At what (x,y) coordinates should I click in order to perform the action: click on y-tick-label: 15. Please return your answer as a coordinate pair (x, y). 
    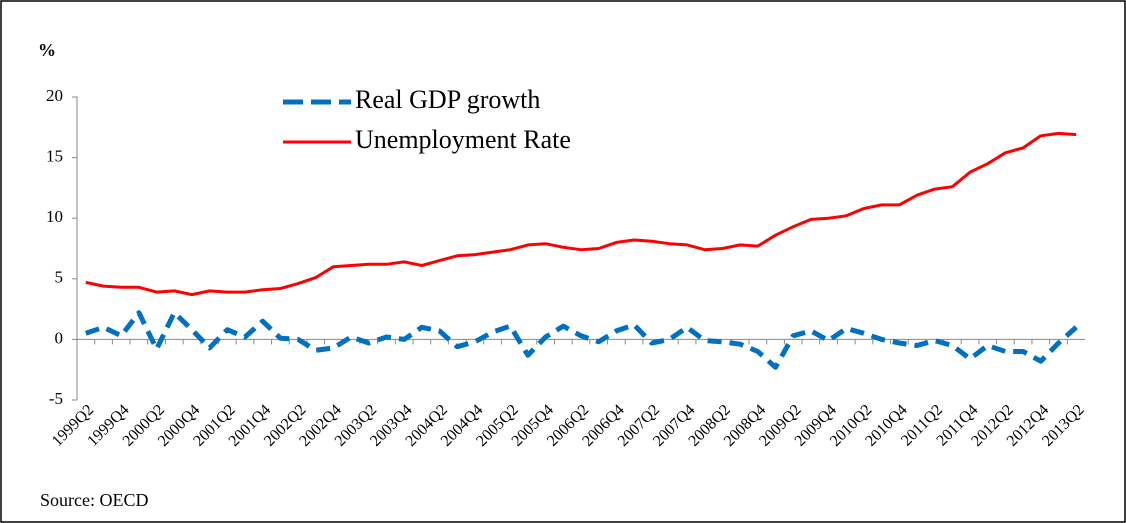
    Looking at the image, I should click on (54, 156).